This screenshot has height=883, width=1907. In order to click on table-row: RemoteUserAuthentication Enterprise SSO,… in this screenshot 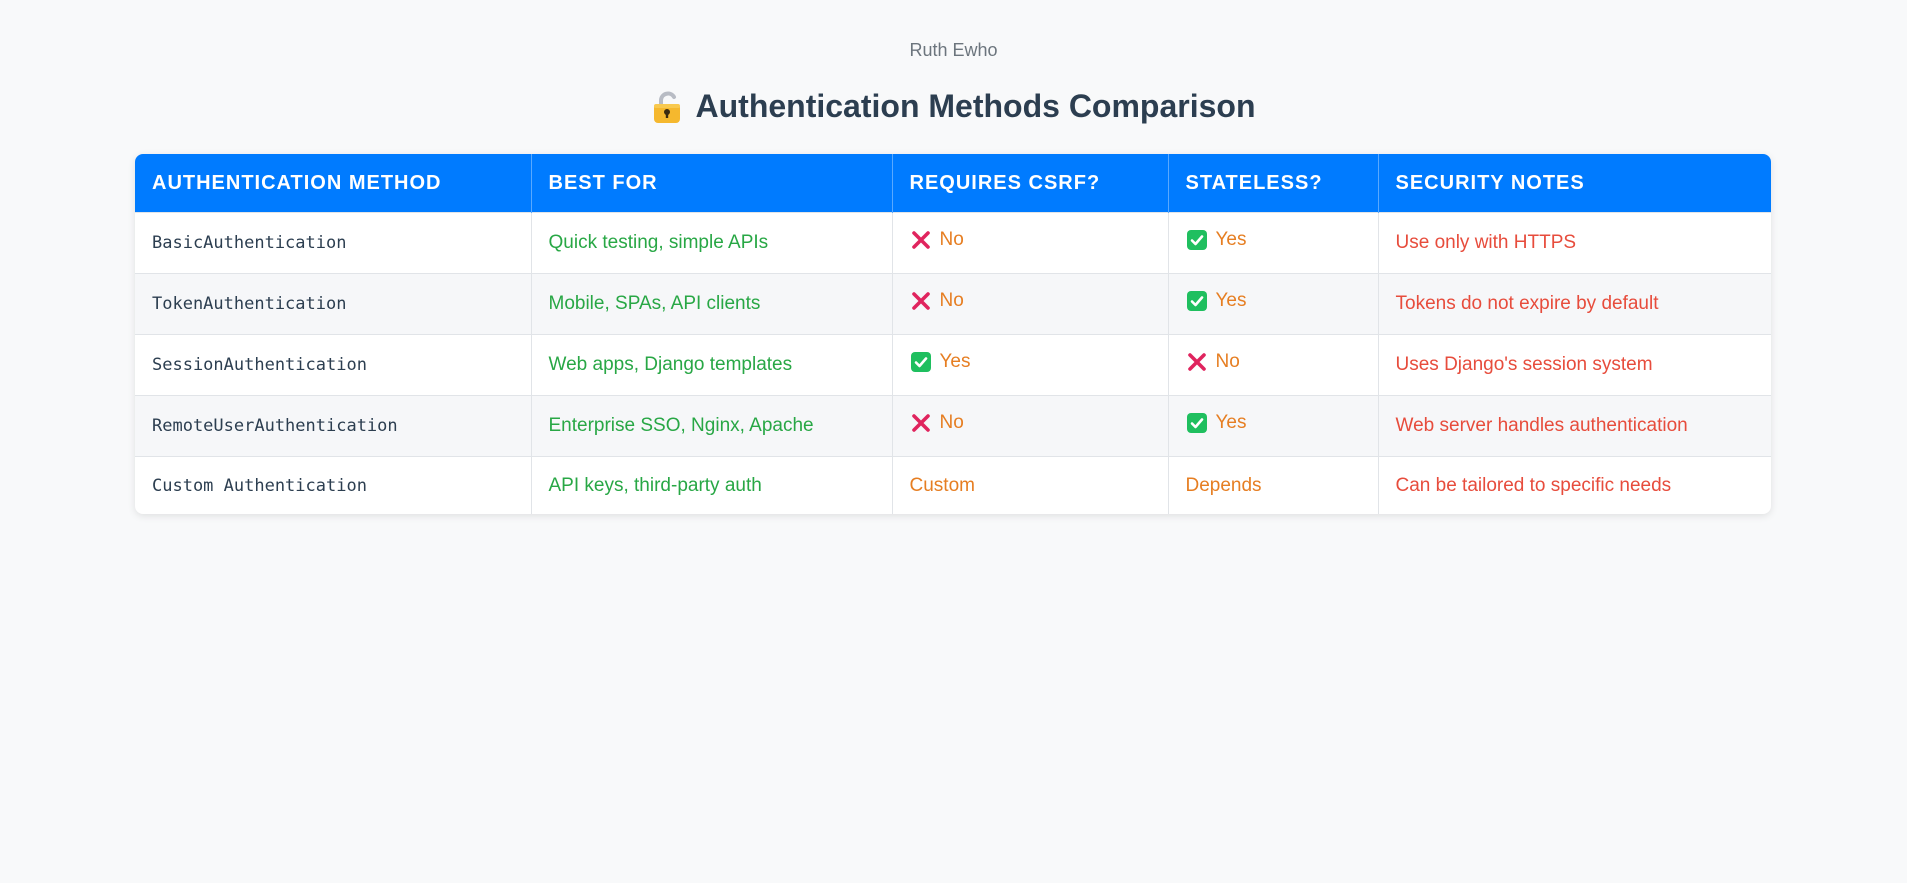, I will do `click(953, 426)`.